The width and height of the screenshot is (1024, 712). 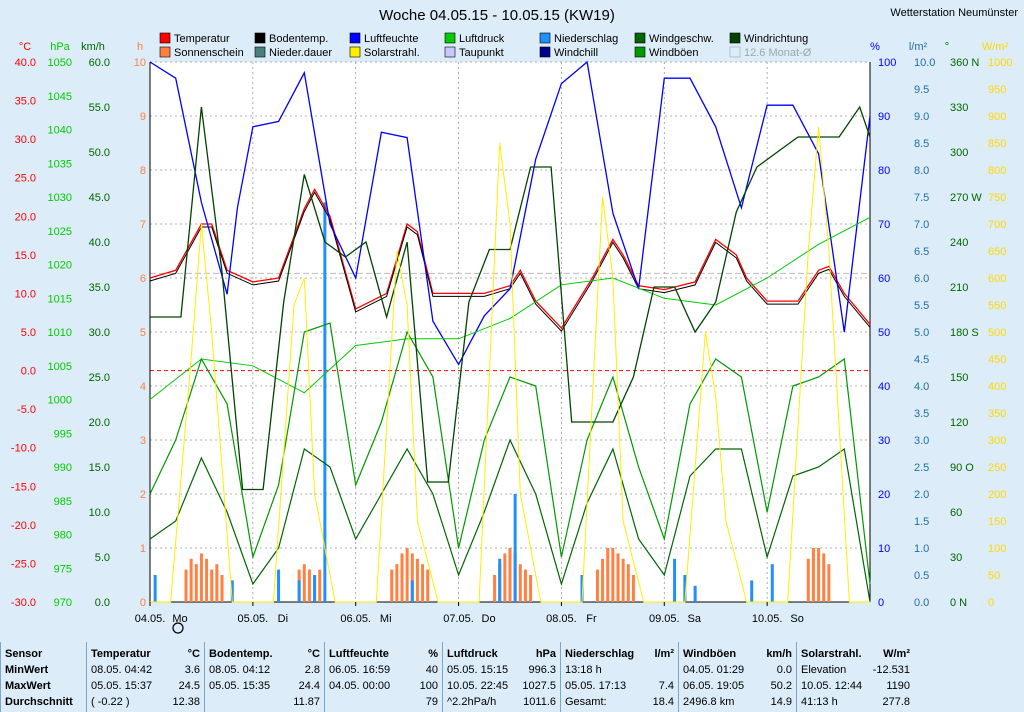 I want to click on stats-row: 13:18 h, so click(x=619, y=670).